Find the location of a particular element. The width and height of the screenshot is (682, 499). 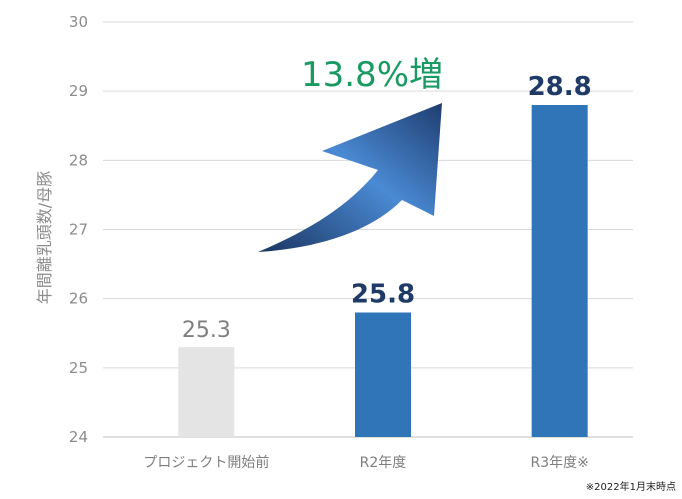

y-tick-label: 28 is located at coordinates (78, 160).